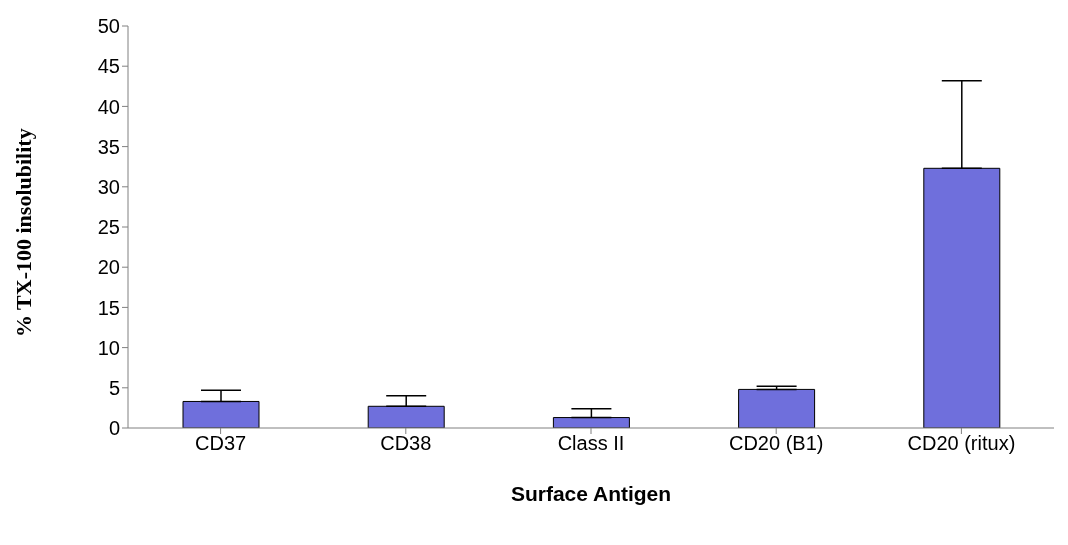 The width and height of the screenshot is (1068, 545). Describe the element at coordinates (777, 408) in the screenshot. I see `bar` at that location.